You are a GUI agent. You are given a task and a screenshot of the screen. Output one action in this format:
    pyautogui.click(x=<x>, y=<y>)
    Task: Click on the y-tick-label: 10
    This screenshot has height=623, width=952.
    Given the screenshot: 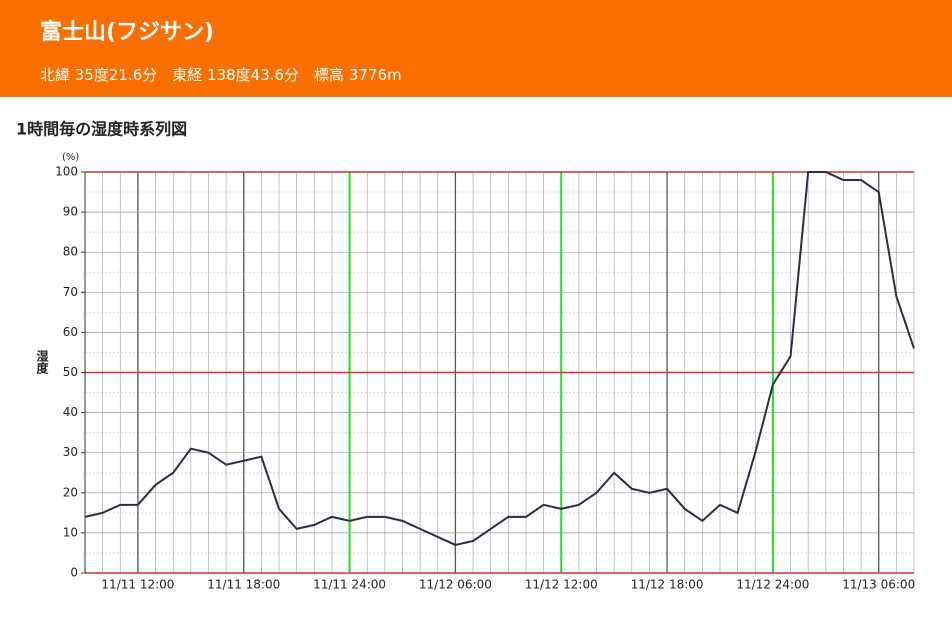 What is the action you would take?
    pyautogui.click(x=70, y=532)
    